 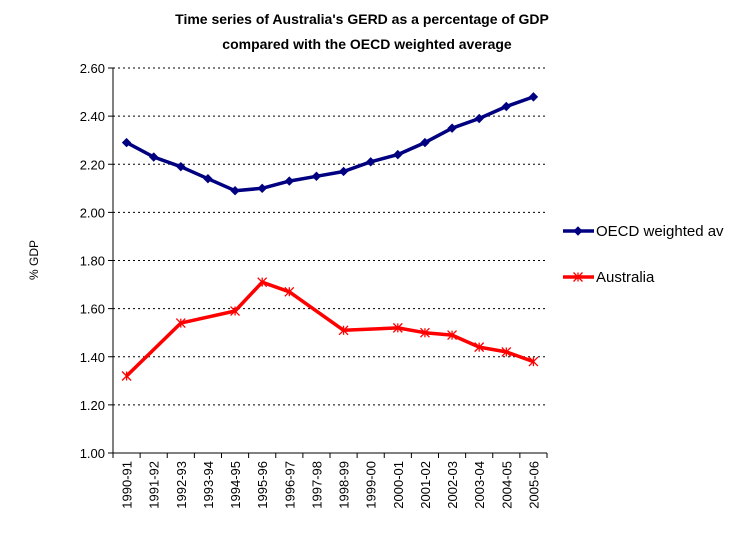 What do you see at coordinates (208, 485) in the screenshot?
I see `x-tick-label: 1993-94` at bounding box center [208, 485].